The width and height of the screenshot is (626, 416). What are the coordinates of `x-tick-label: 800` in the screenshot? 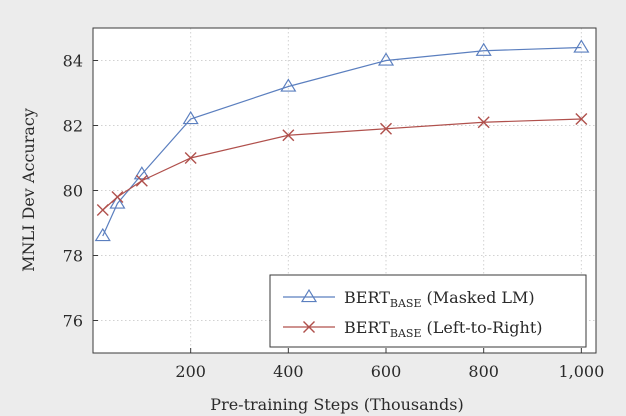 It's located at (483, 371).